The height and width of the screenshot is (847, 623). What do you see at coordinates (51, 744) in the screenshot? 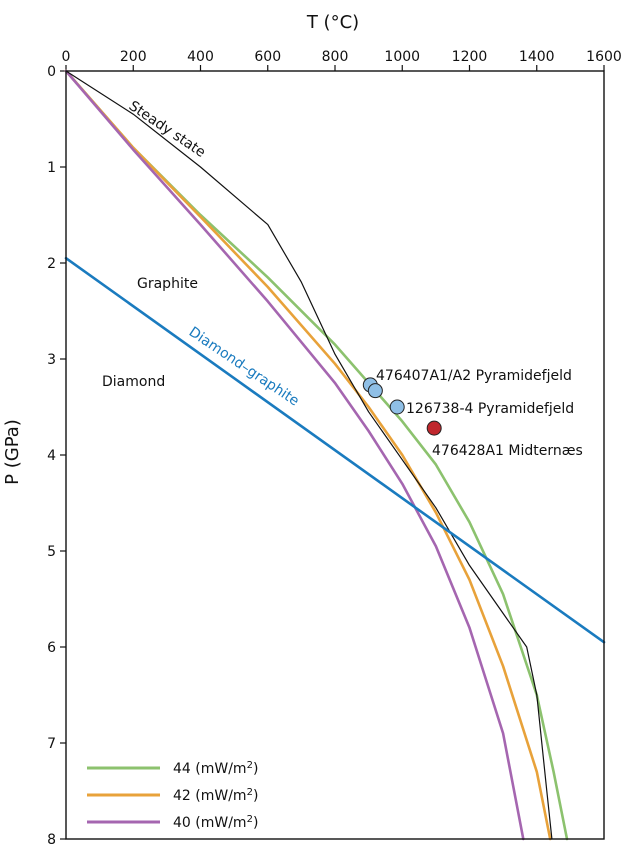
I see `y-tick-label: 7` at bounding box center [51, 744].